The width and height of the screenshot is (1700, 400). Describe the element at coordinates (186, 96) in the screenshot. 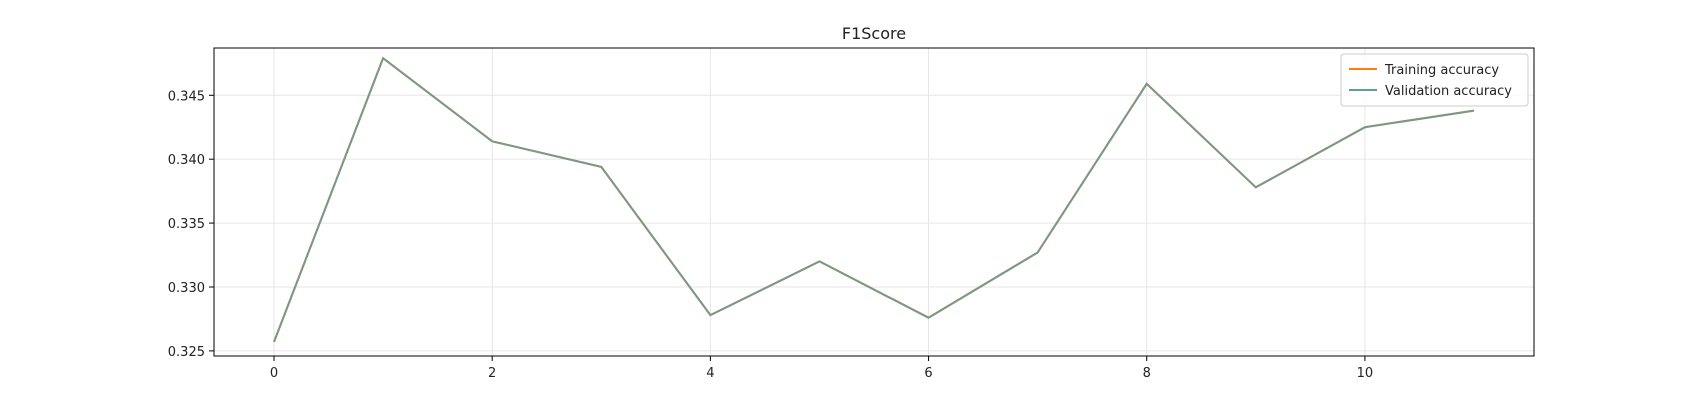

I see `y-tick-label: 0.345` at that location.